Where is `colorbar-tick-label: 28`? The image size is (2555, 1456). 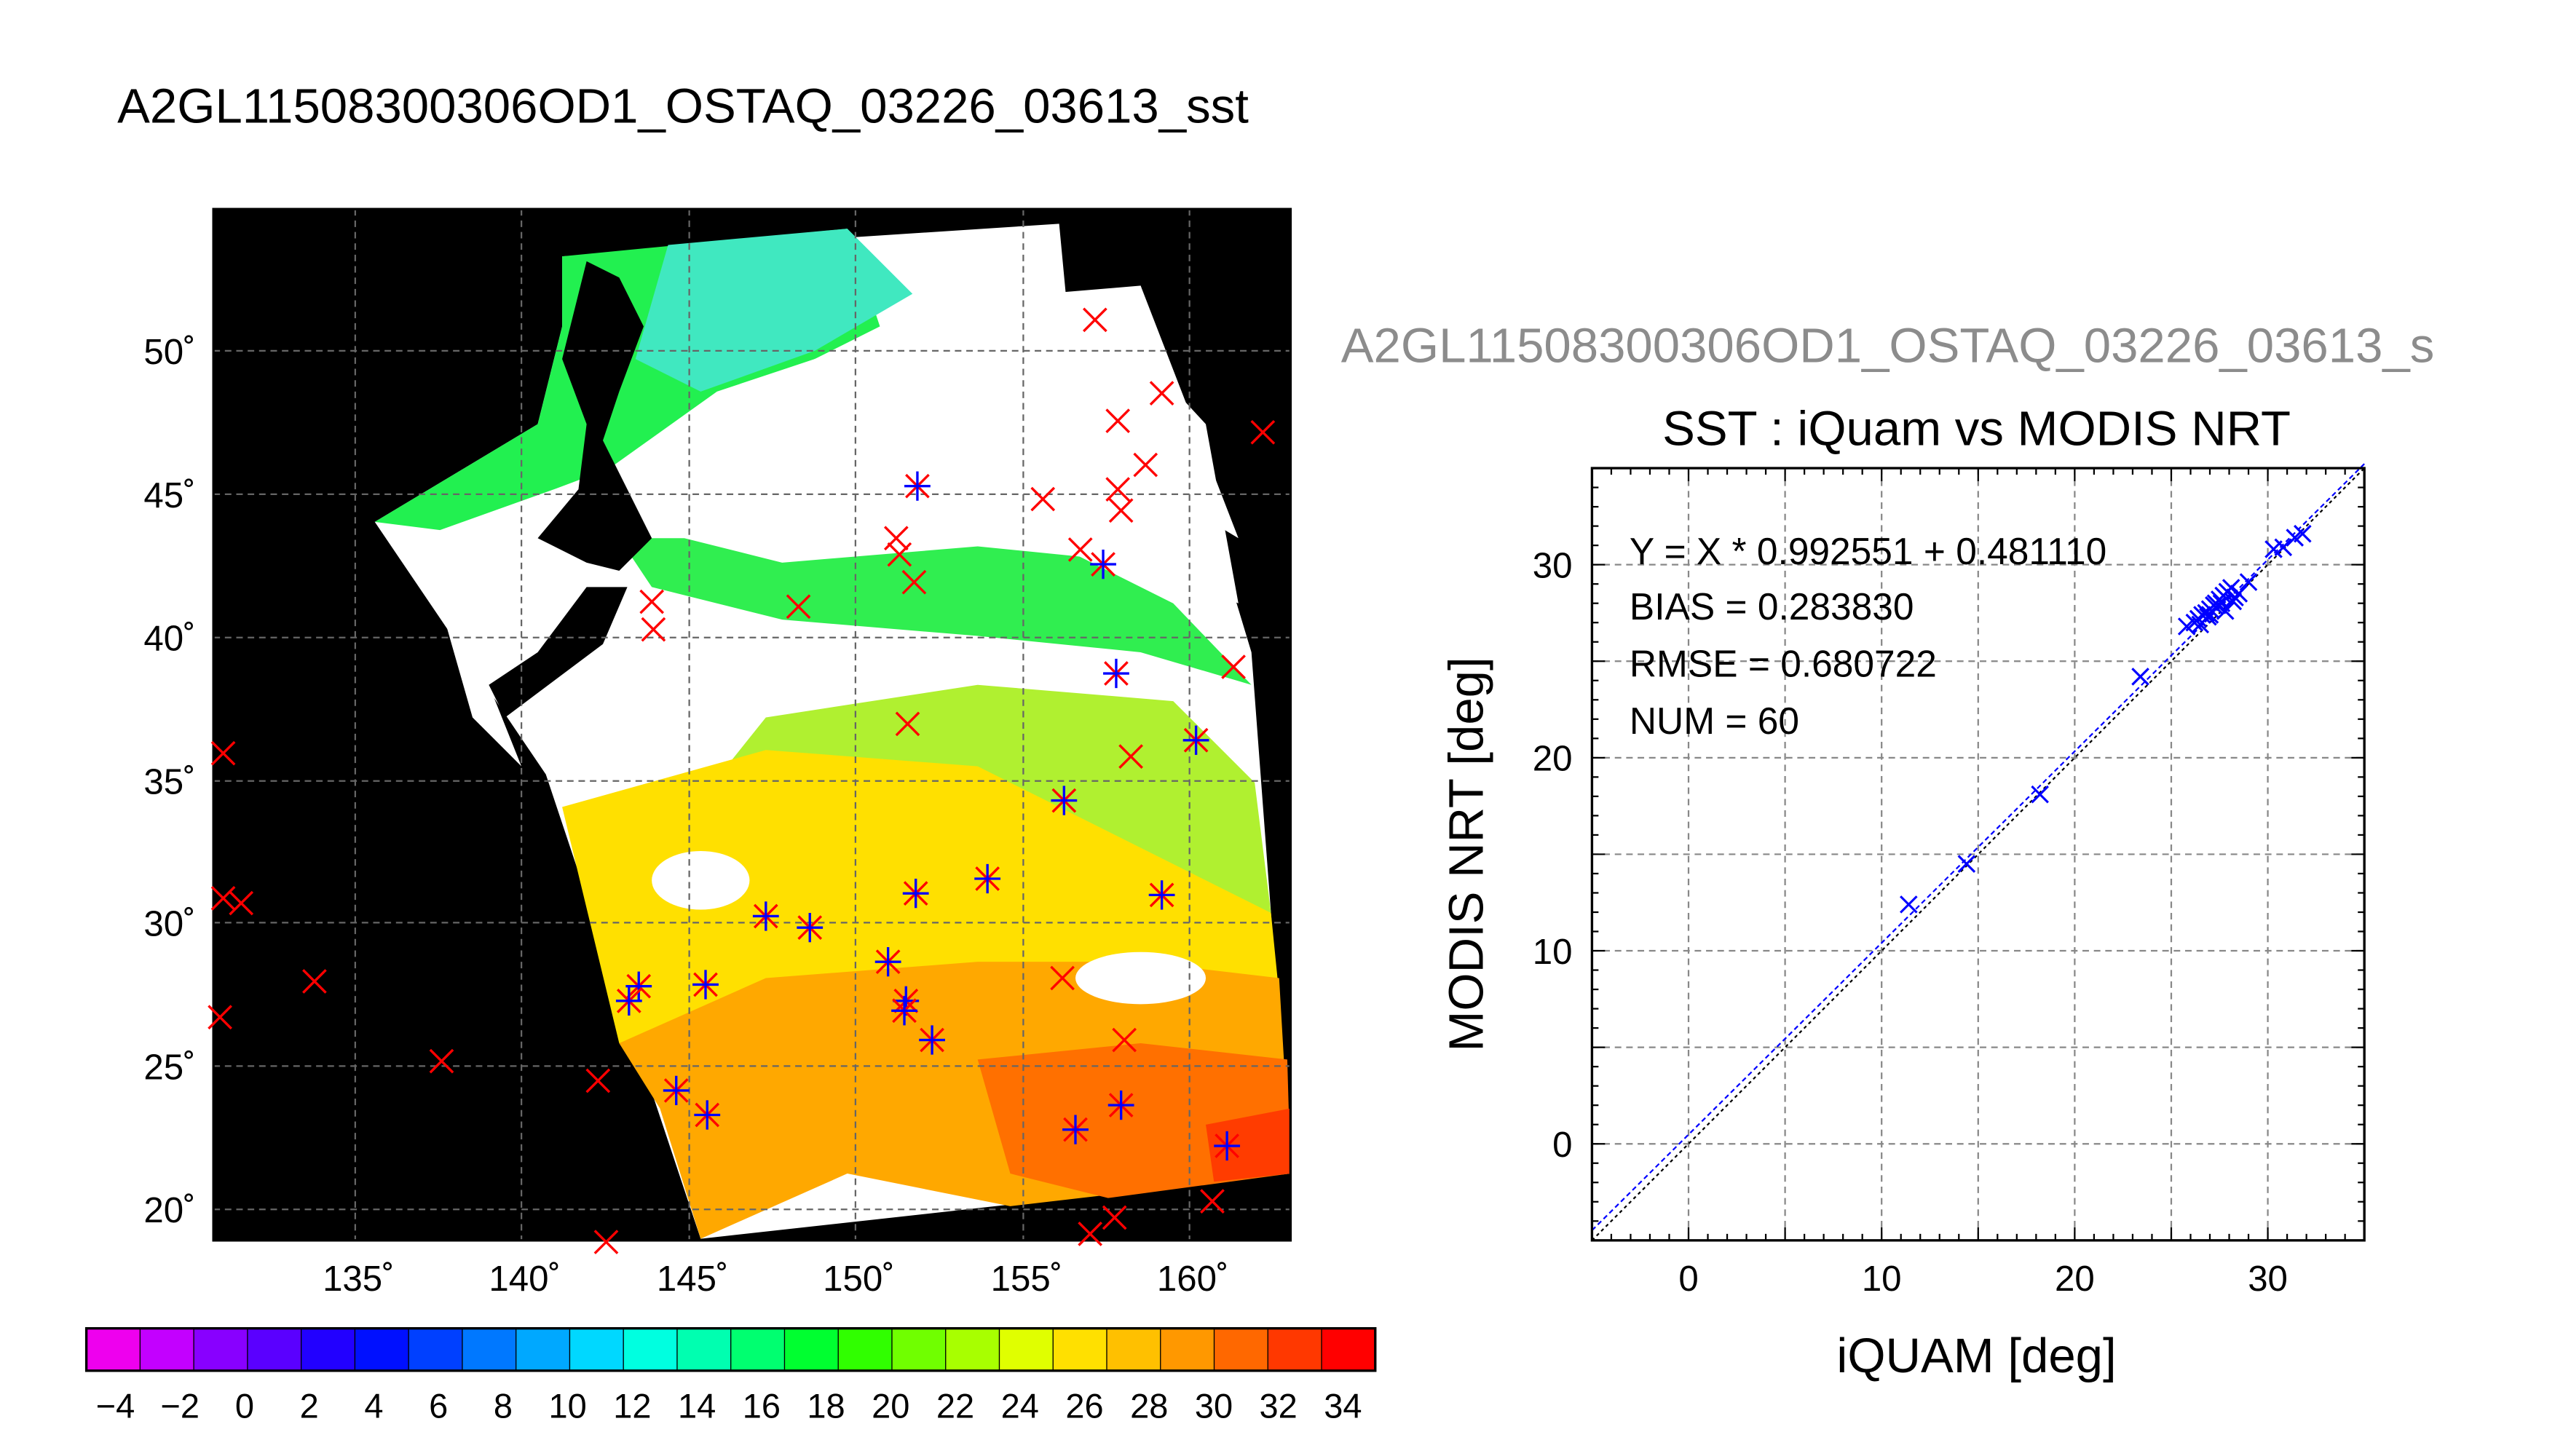 colorbar-tick-label: 28 is located at coordinates (1149, 1406).